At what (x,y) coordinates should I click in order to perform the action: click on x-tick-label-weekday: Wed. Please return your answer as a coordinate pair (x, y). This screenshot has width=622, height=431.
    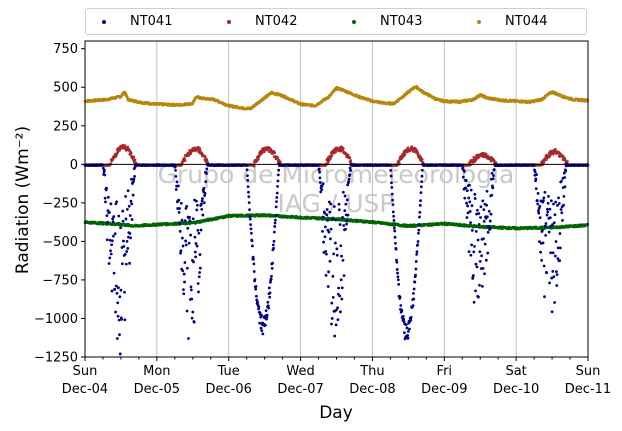
    Looking at the image, I should click on (300, 371).